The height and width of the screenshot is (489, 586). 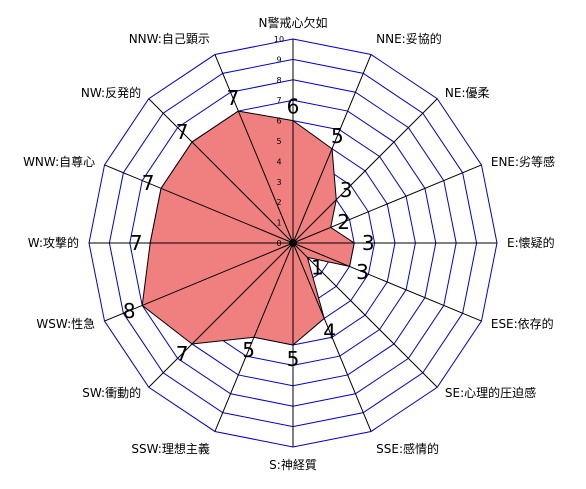 I want to click on tick-label-2: 2, so click(x=278, y=202).